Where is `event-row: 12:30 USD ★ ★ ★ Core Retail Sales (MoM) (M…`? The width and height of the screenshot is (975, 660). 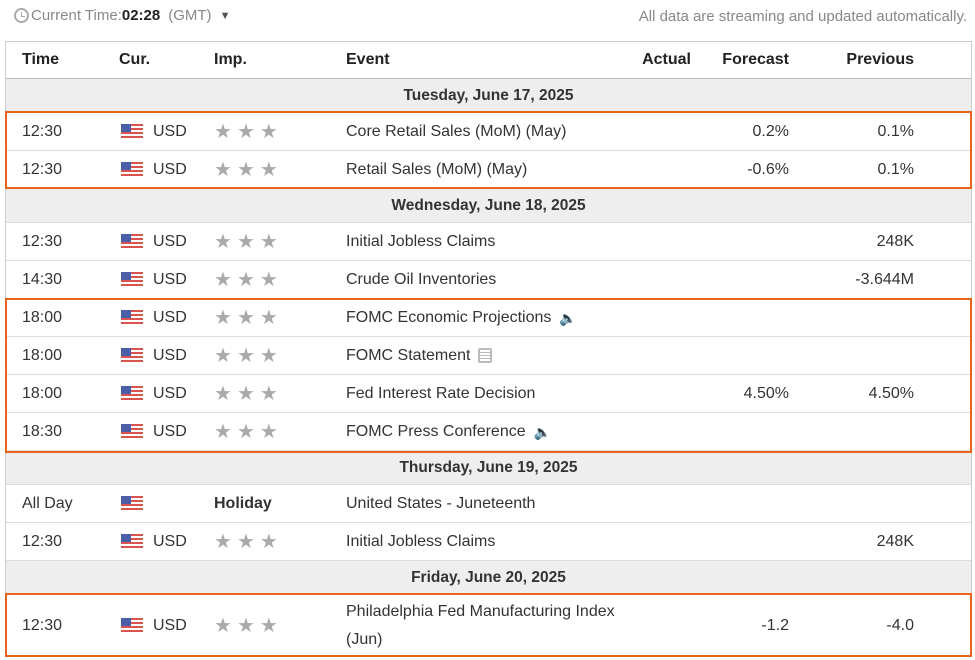 event-row: 12:30 USD ★ ★ ★ Core Retail Sales (MoM) (M… is located at coordinates (488, 132).